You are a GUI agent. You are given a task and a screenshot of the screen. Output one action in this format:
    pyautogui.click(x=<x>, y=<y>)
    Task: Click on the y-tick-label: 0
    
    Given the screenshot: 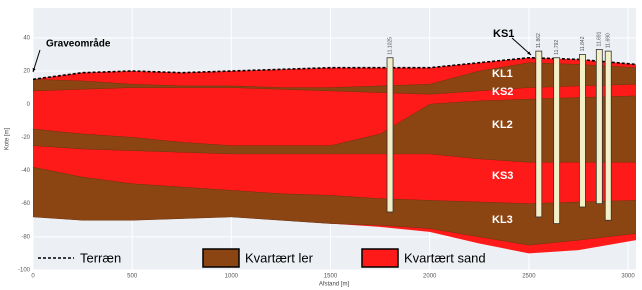 What is the action you would take?
    pyautogui.click(x=29, y=105)
    